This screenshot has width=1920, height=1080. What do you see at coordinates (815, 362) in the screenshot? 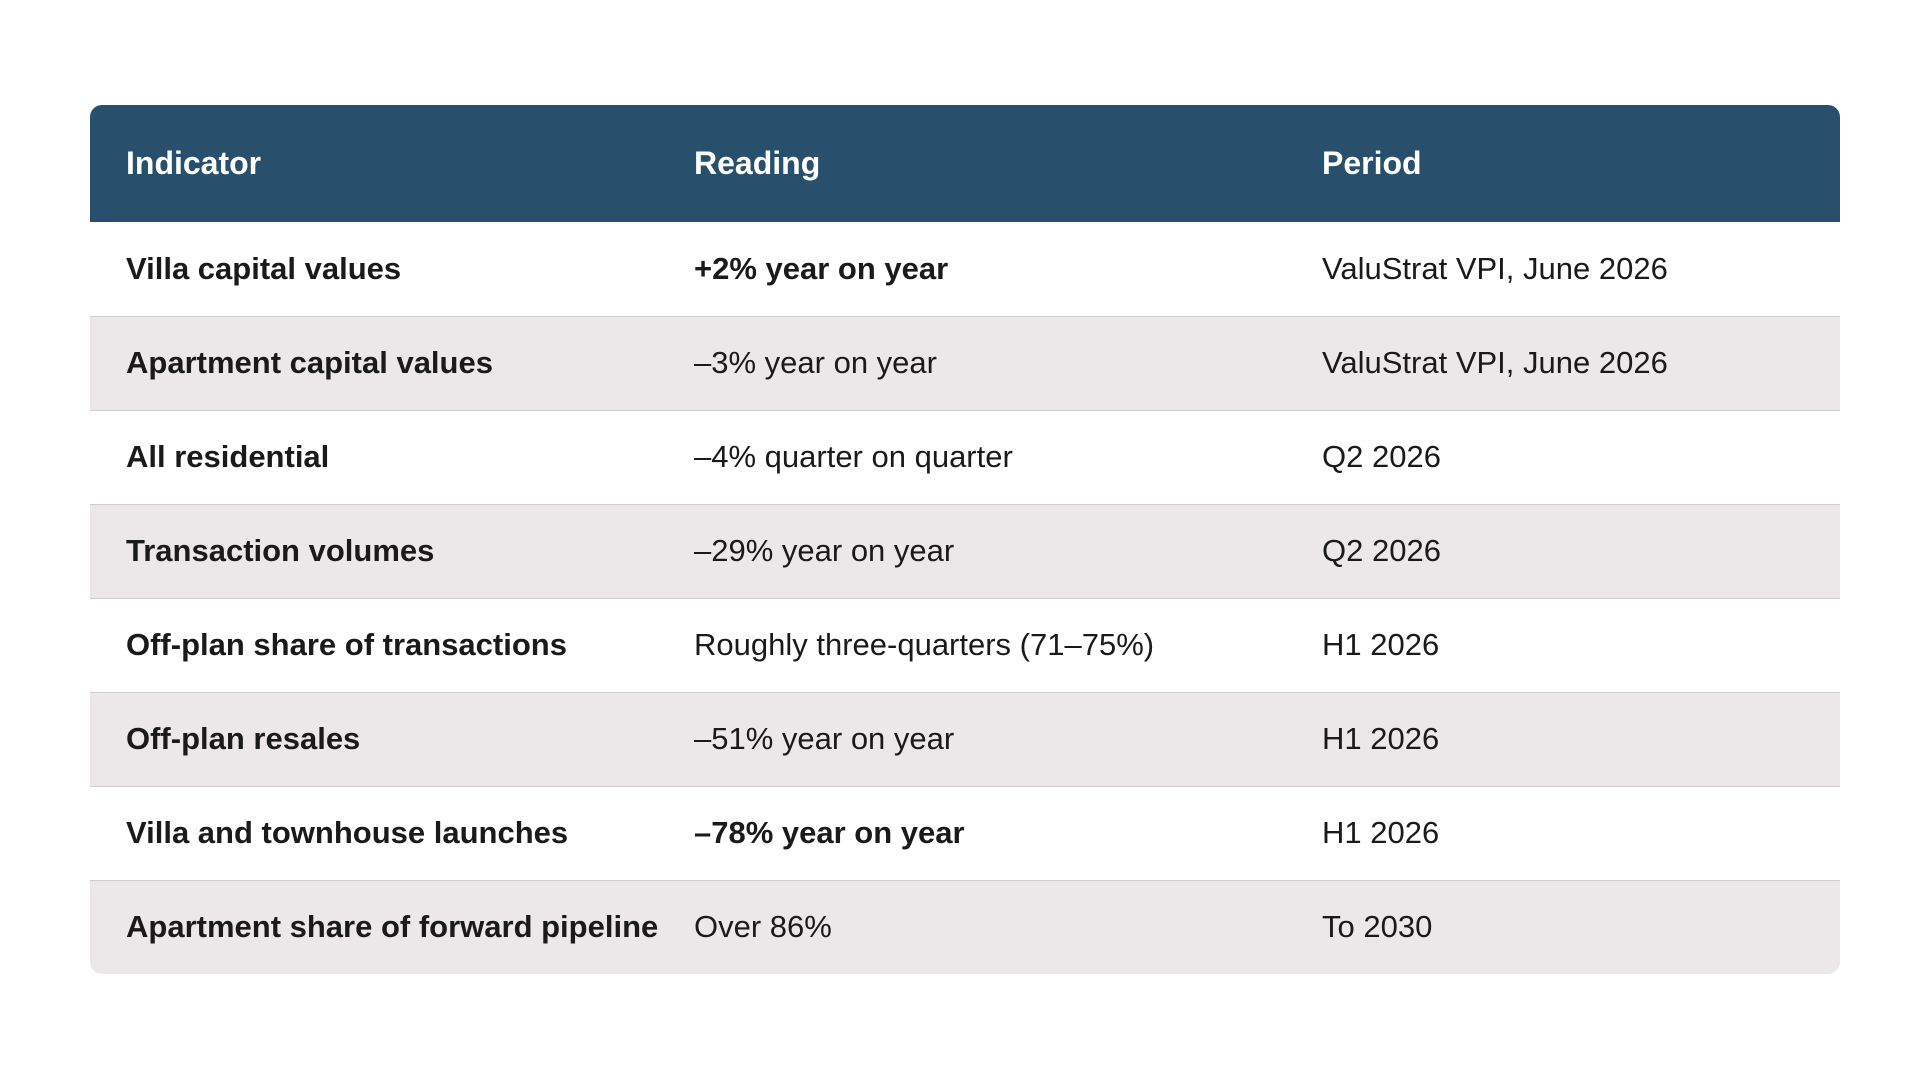
I see `reading-cell: –3% year on year` at bounding box center [815, 362].